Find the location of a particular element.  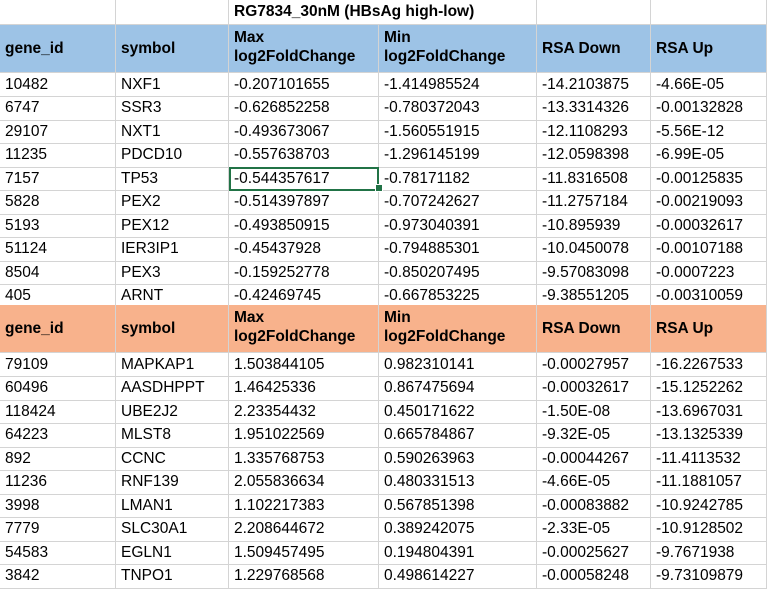

cell-min-log2foldchange: -1.414985524 is located at coordinates (458, 85).